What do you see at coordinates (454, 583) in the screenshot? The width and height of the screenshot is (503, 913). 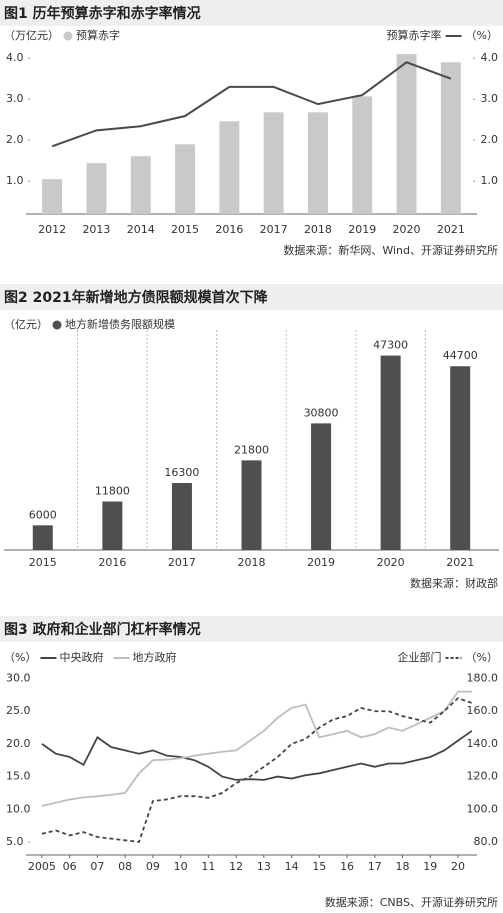 I see `source: 数据来源：财政部` at bounding box center [454, 583].